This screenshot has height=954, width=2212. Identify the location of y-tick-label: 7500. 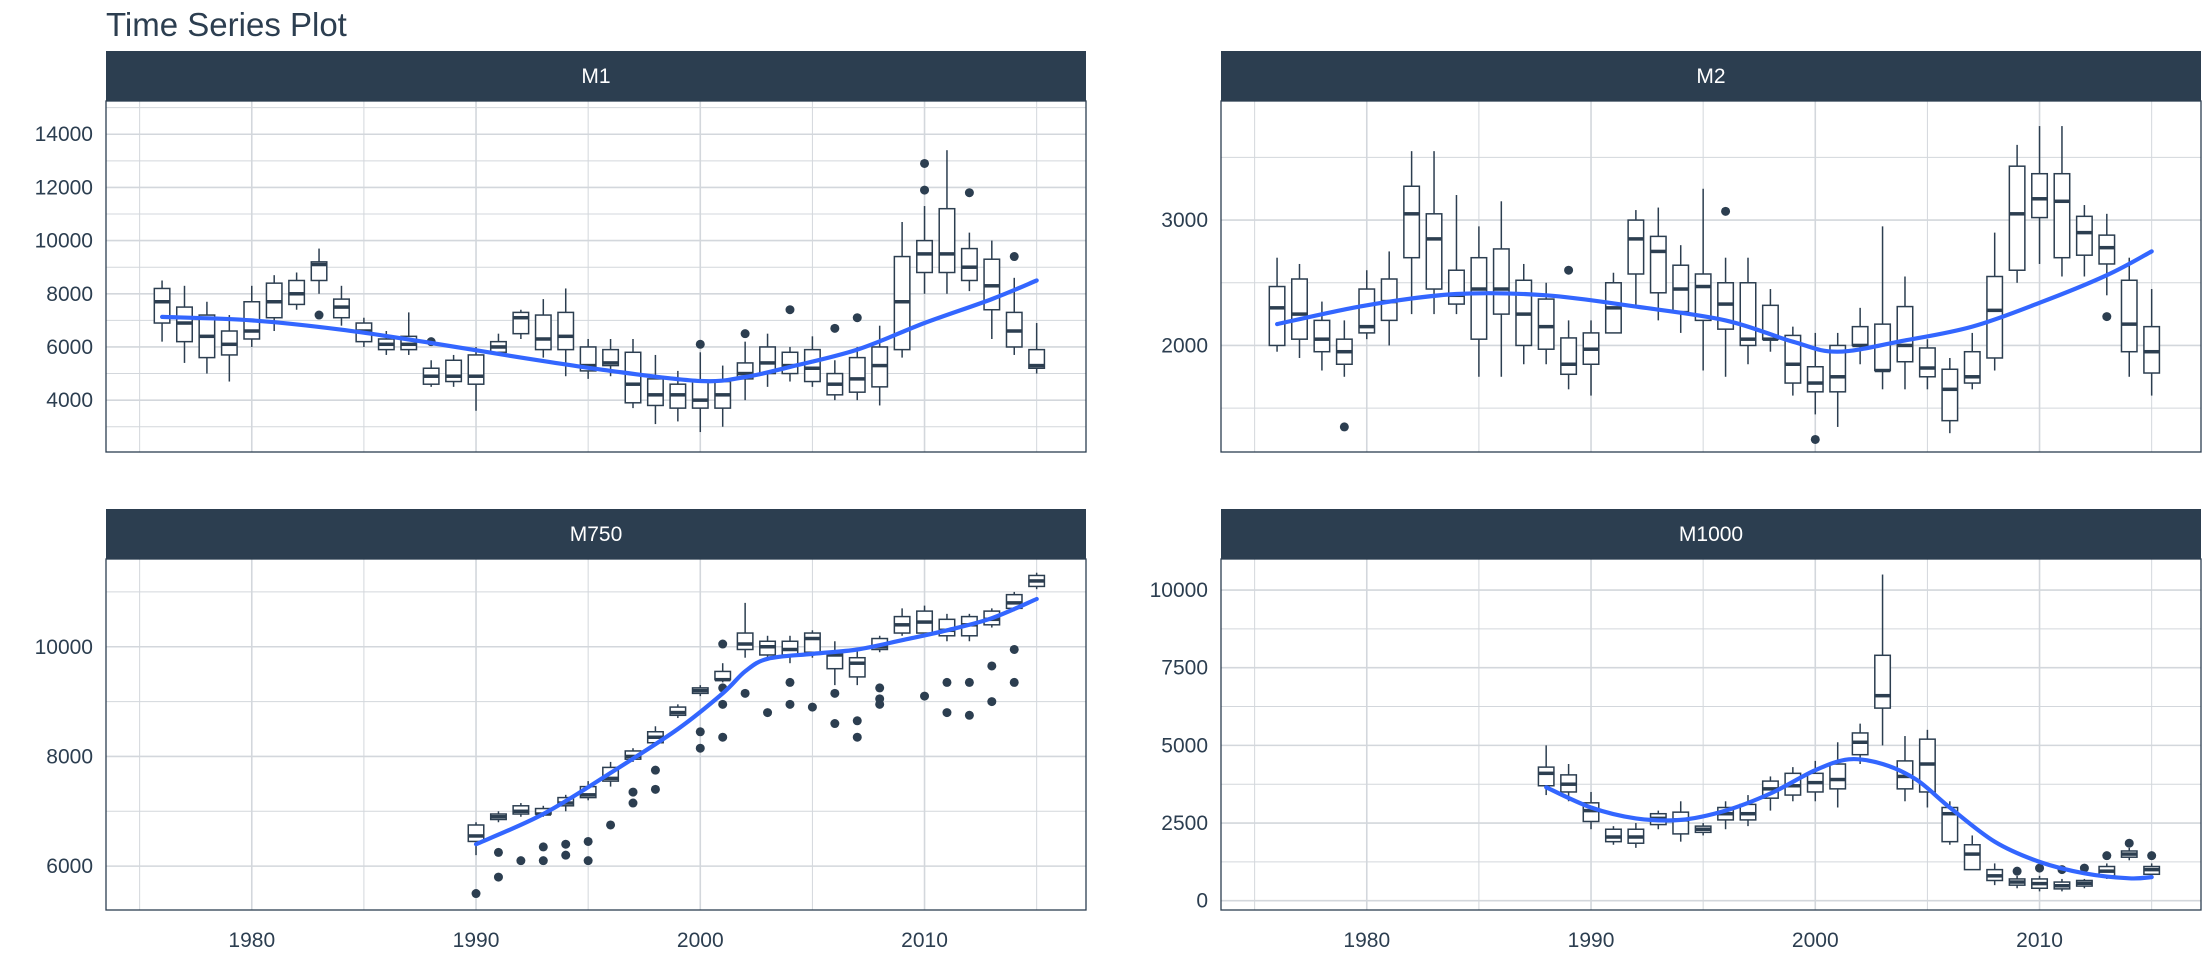
(1184, 668).